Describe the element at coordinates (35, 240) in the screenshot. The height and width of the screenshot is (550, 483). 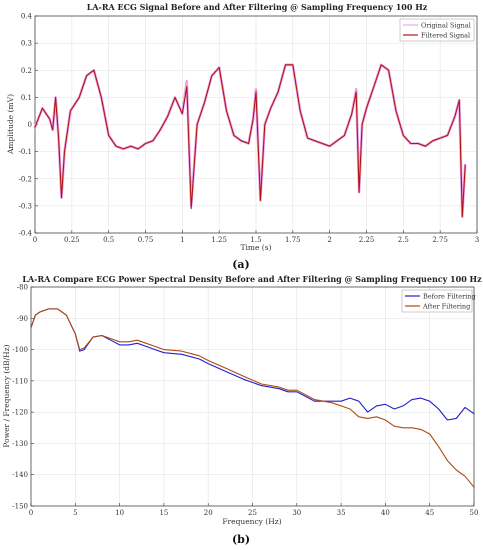
I see `chart-a-xtick-label: 0` at that location.